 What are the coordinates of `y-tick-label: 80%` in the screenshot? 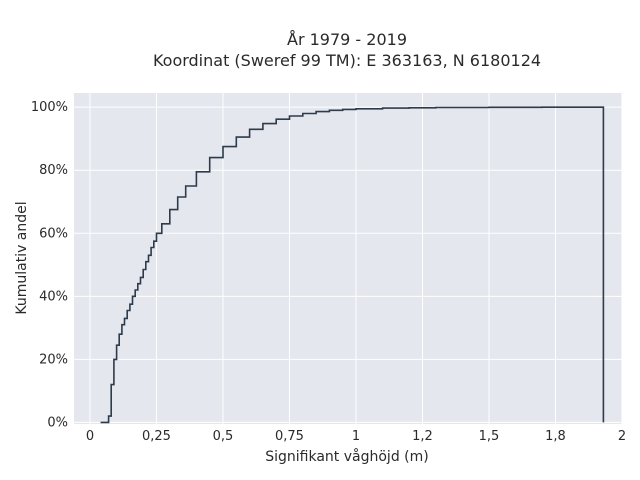 It's located at (53, 170).